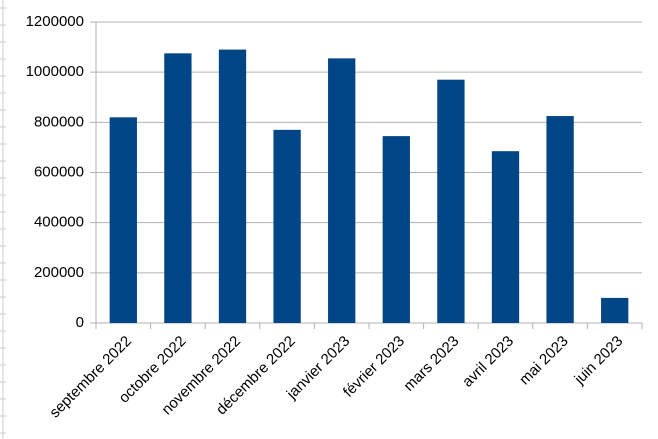 The width and height of the screenshot is (658, 439). I want to click on x-tick-label: mai 2023, so click(544, 361).